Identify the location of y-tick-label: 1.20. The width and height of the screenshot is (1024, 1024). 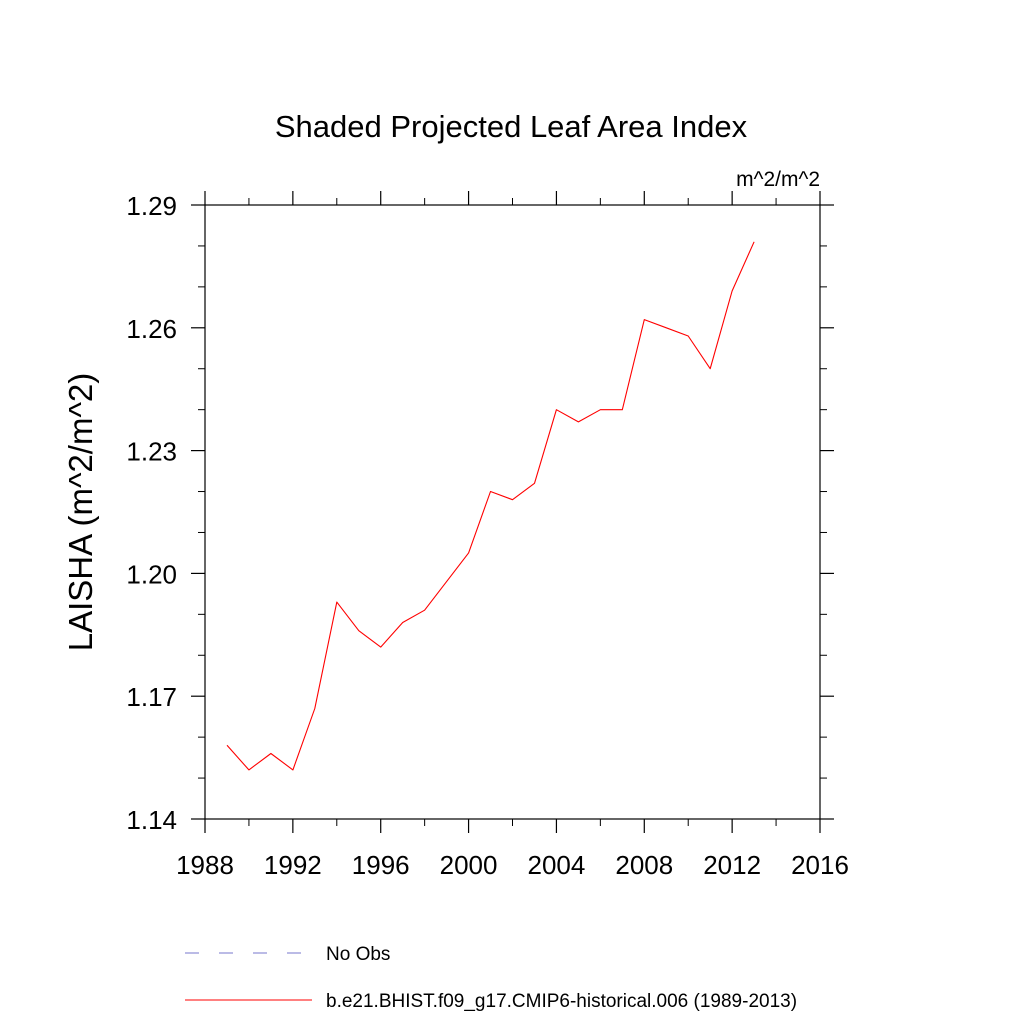
(151, 574).